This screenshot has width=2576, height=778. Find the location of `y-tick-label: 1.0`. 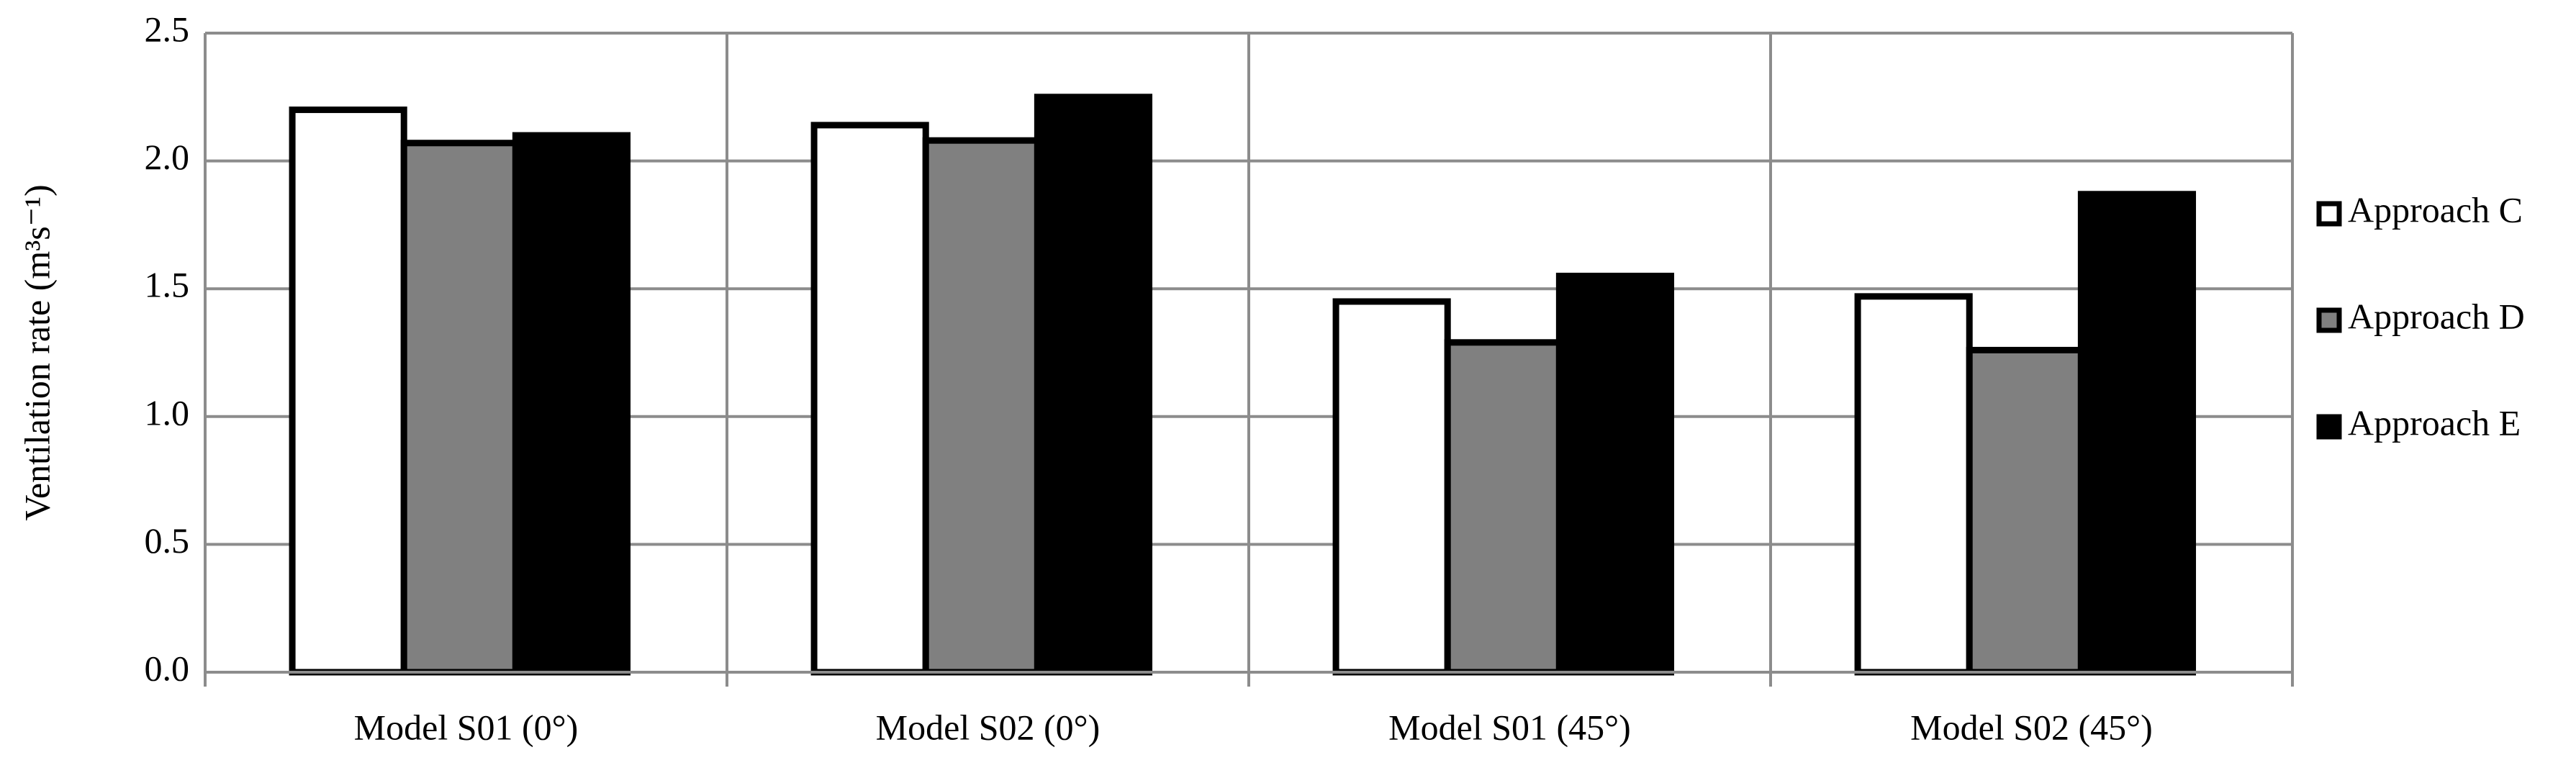

y-tick-label: 1.0 is located at coordinates (167, 412).